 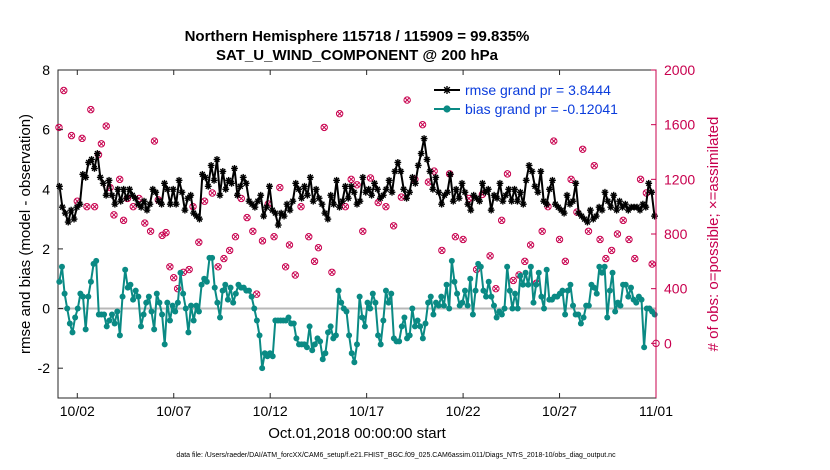 What do you see at coordinates (679, 179) in the screenshot?
I see `y2-tick-label: 1200` at bounding box center [679, 179].